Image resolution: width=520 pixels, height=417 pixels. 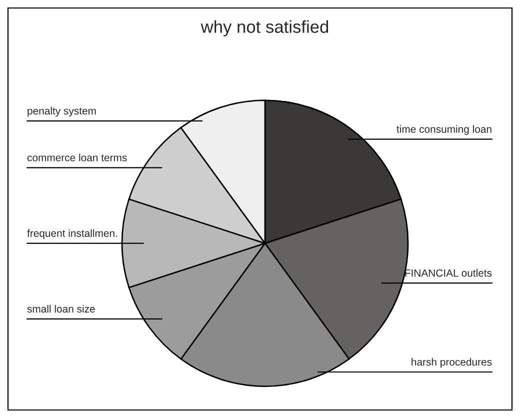 I want to click on slice-label: time consuming loan, so click(x=444, y=130).